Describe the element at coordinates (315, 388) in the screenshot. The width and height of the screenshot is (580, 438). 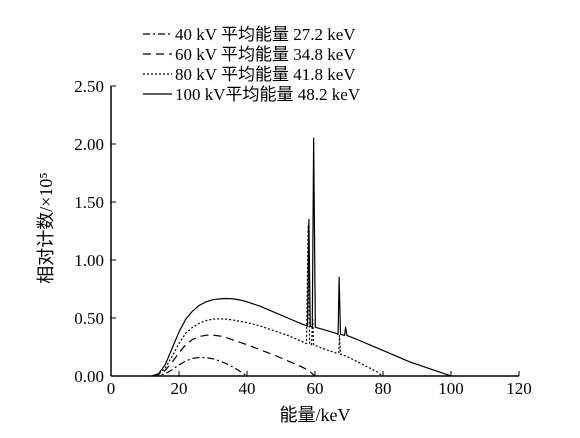
I see `x-tick-label: 60` at that location.